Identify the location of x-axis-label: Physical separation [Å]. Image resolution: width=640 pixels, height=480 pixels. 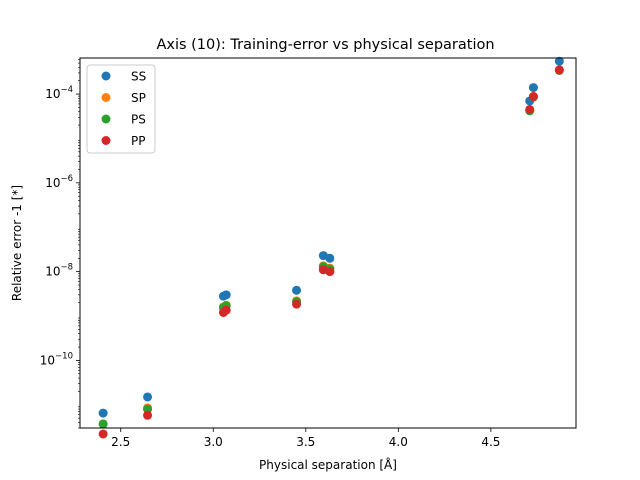
(328, 464).